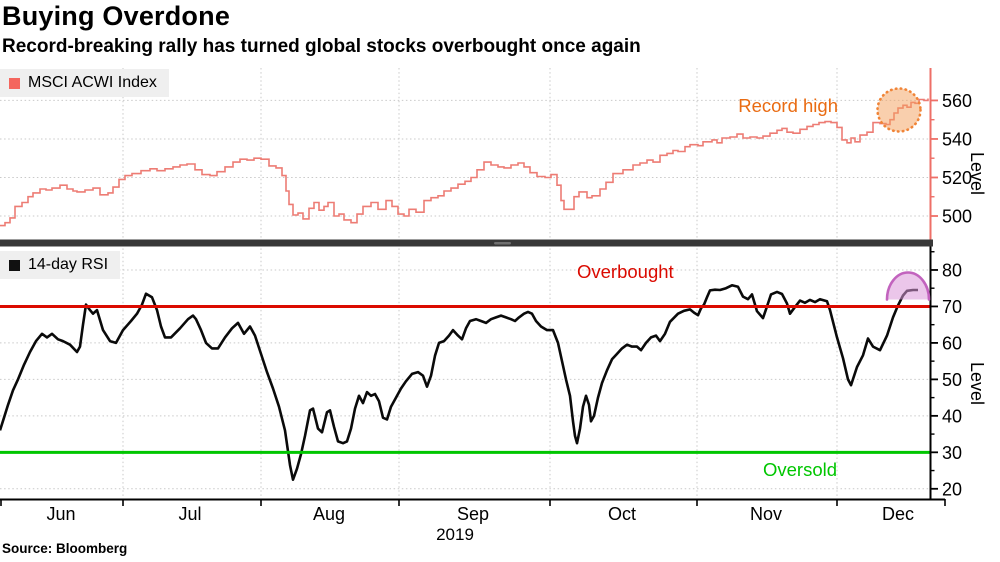  I want to click on y-tick-label: 60, so click(952, 343).